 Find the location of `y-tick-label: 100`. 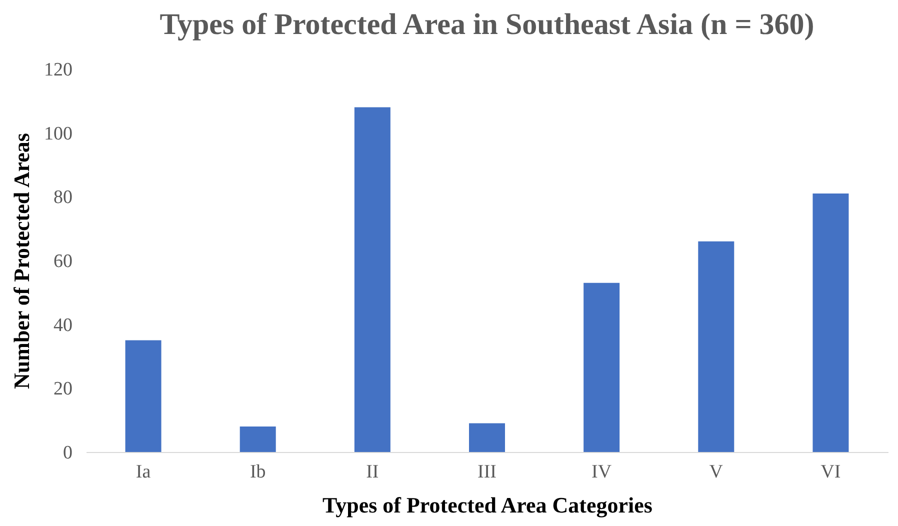

y-tick-label: 100 is located at coordinates (58, 133).